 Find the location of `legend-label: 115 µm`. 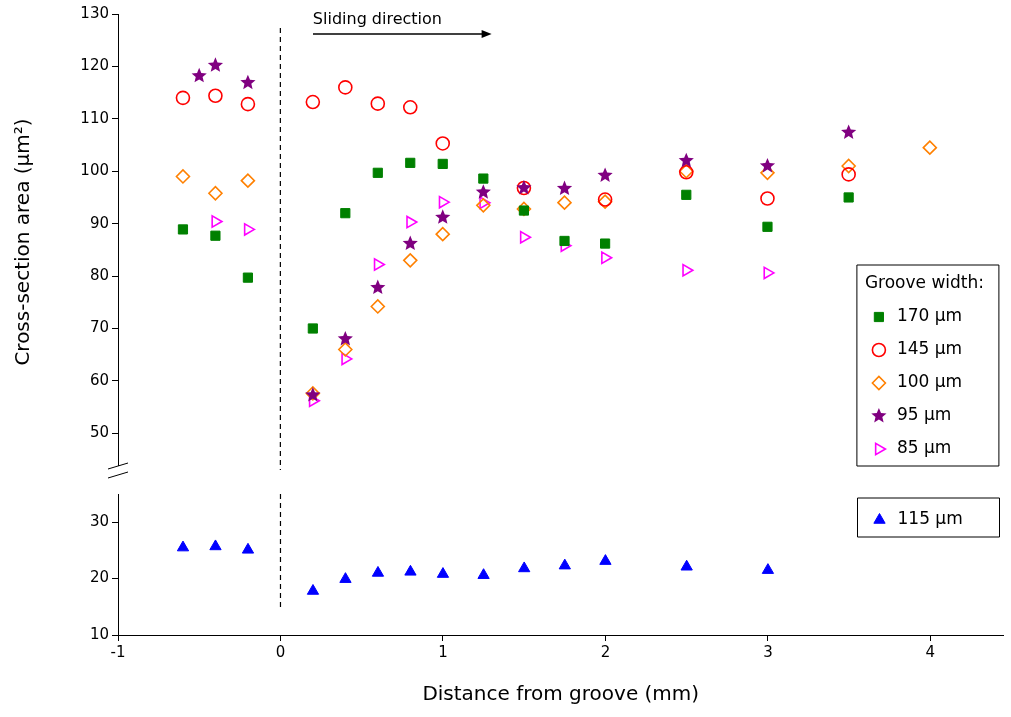

legend-label: 115 µm is located at coordinates (930, 518).